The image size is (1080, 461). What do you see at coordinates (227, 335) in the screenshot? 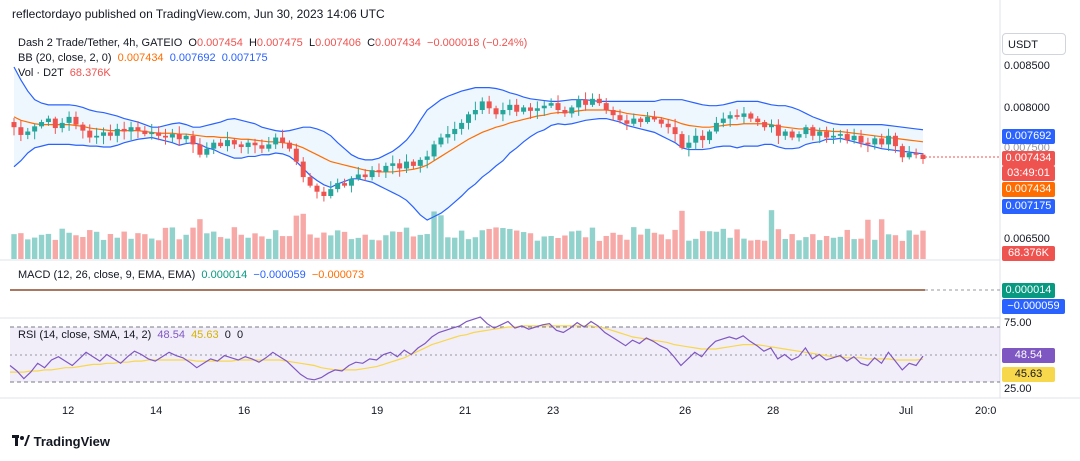
I see `rsi-extra-1: 0` at bounding box center [227, 335].